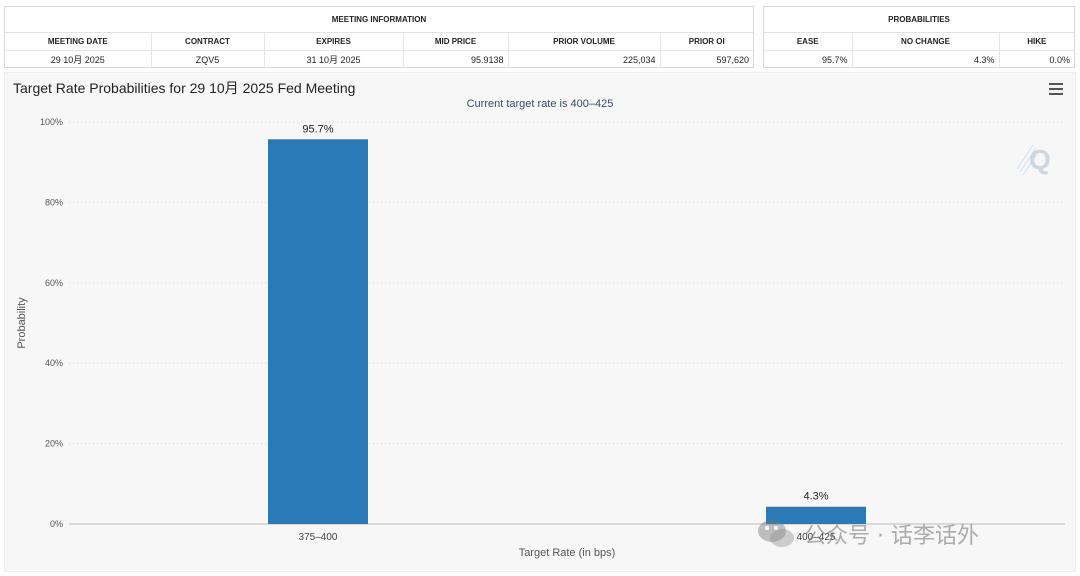 The image size is (1080, 576). What do you see at coordinates (208, 42) in the screenshot?
I see `col-header-contract: CONTRACT` at bounding box center [208, 42].